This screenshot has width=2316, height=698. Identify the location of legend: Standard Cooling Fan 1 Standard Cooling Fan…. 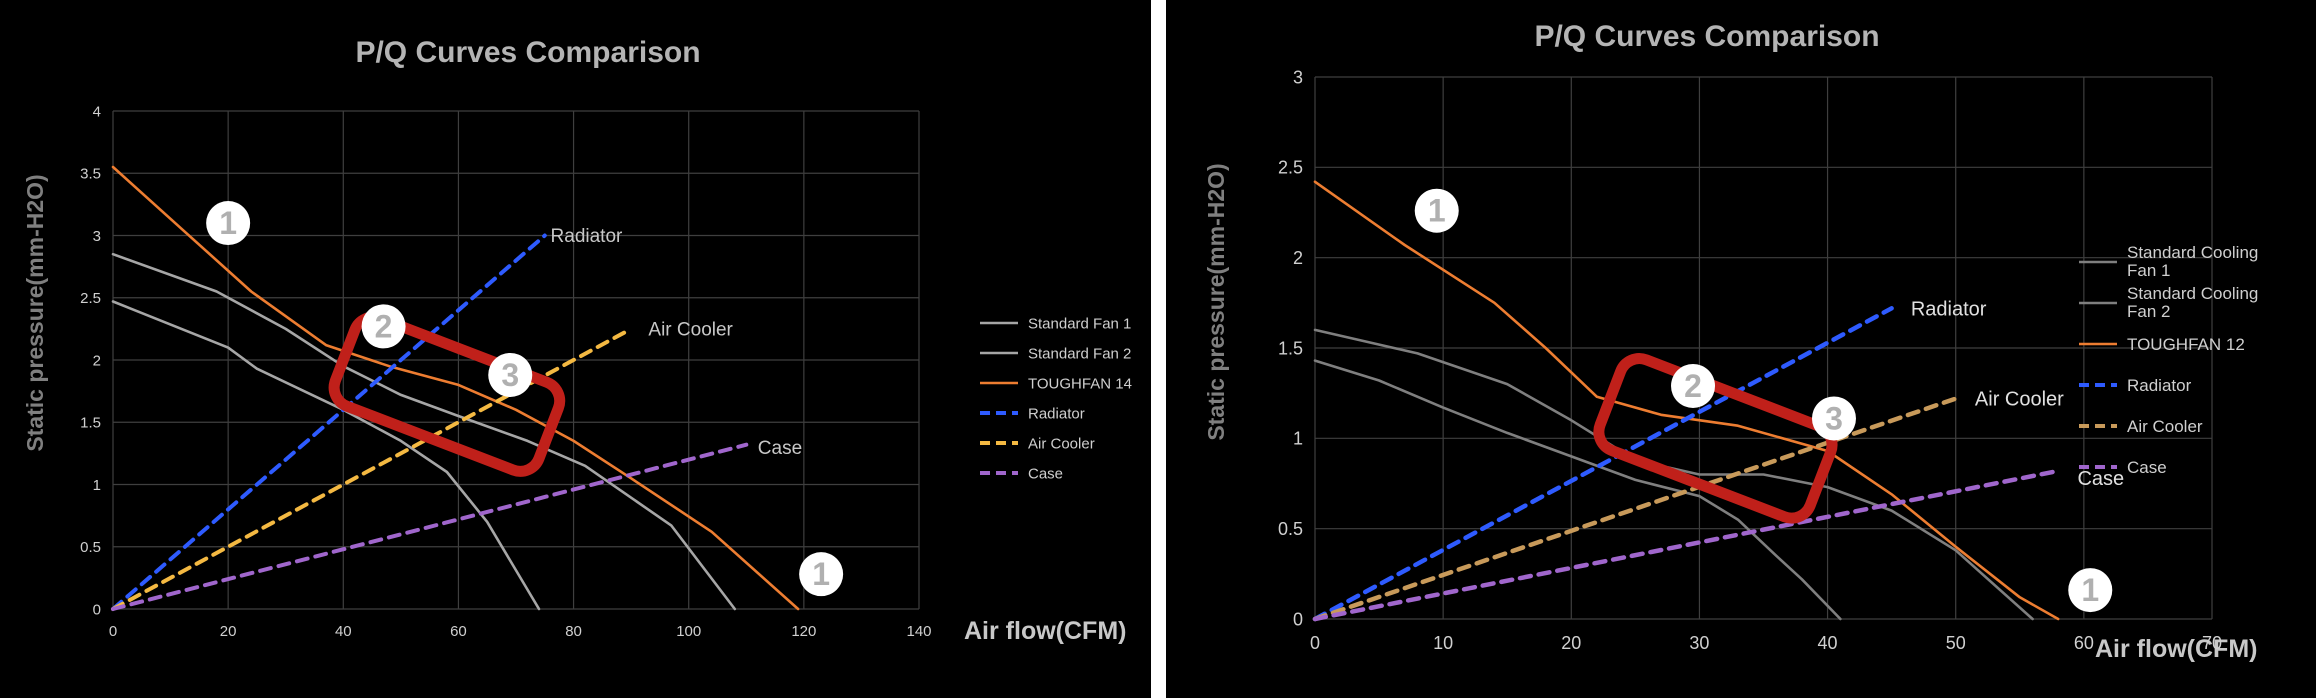
(2168, 360).